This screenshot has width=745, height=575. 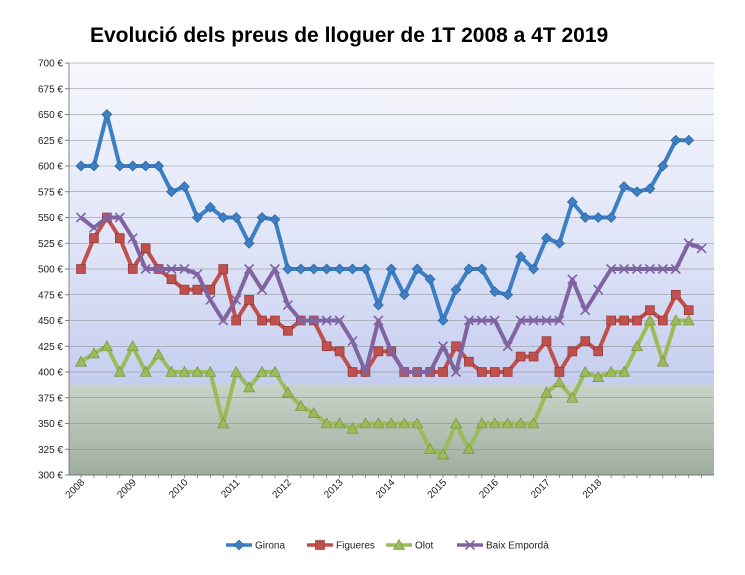 What do you see at coordinates (50, 89) in the screenshot?
I see `y-tick-label: 675 €` at bounding box center [50, 89].